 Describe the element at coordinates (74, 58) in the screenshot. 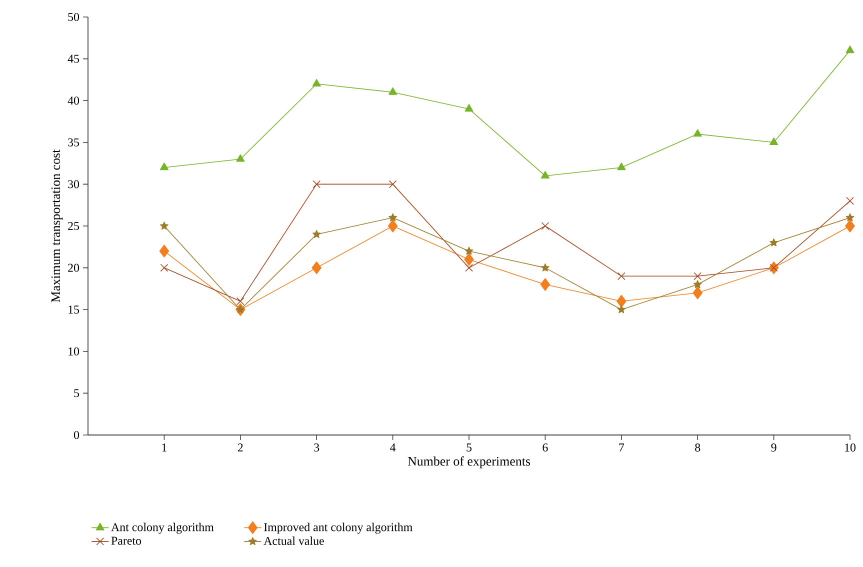

I see `y-tick-label: 45` at that location.